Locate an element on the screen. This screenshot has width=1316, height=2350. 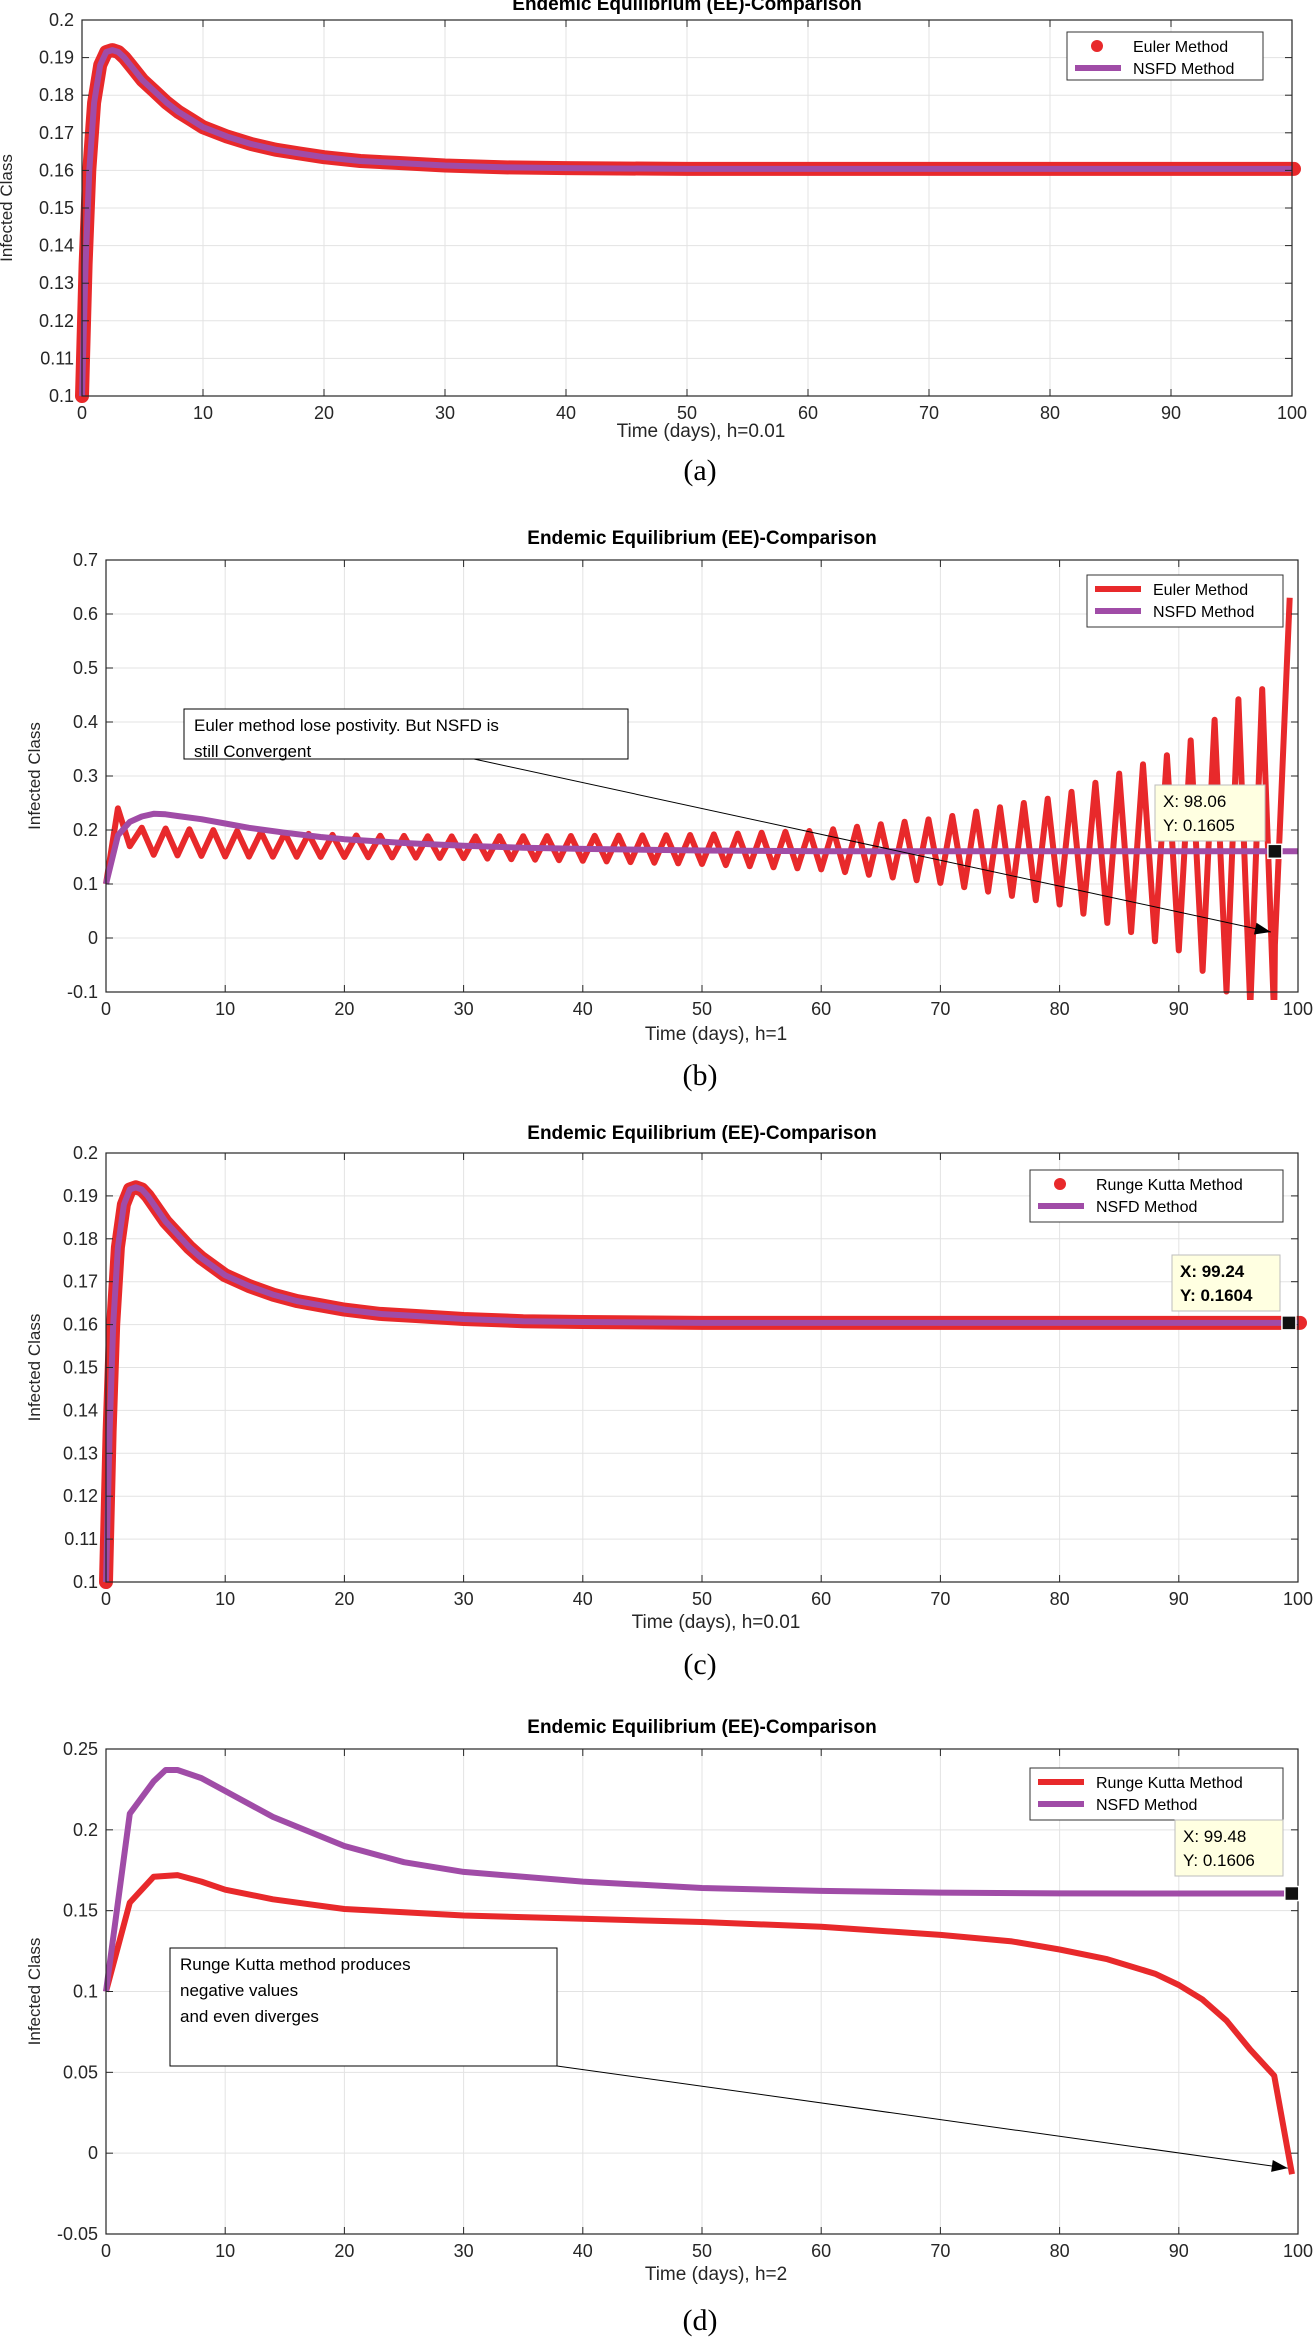
annotation-text: Runge Kutta method produces is located at coordinates (295, 1964).